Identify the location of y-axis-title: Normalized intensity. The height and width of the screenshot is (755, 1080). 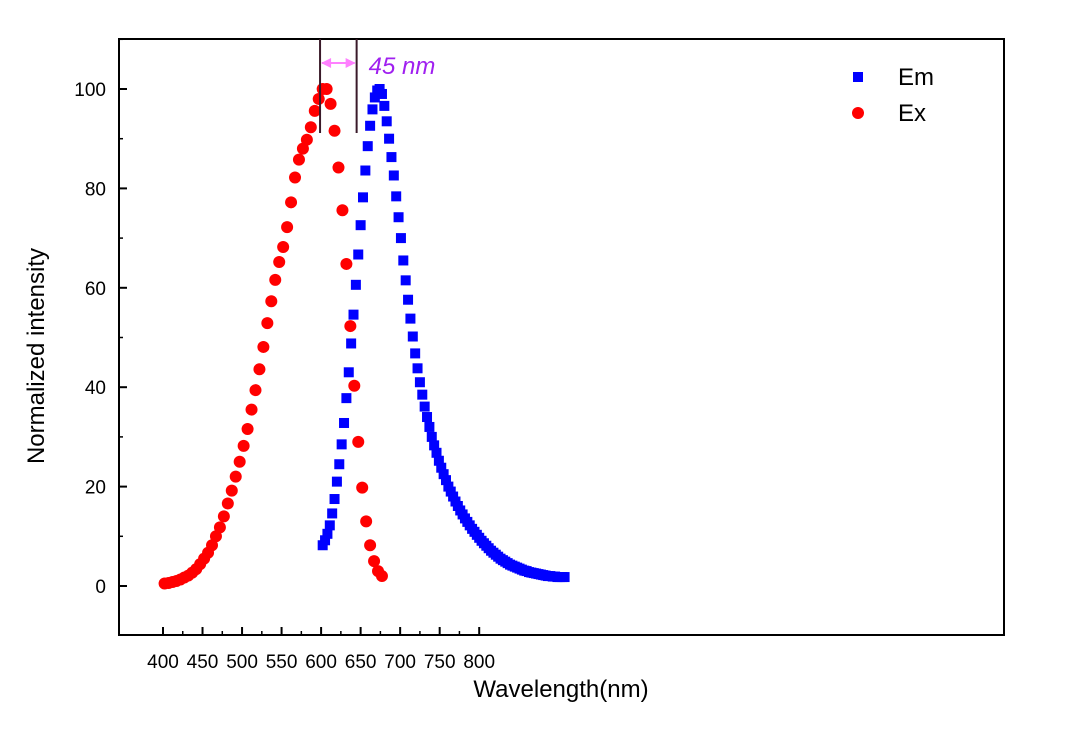
(36, 356).